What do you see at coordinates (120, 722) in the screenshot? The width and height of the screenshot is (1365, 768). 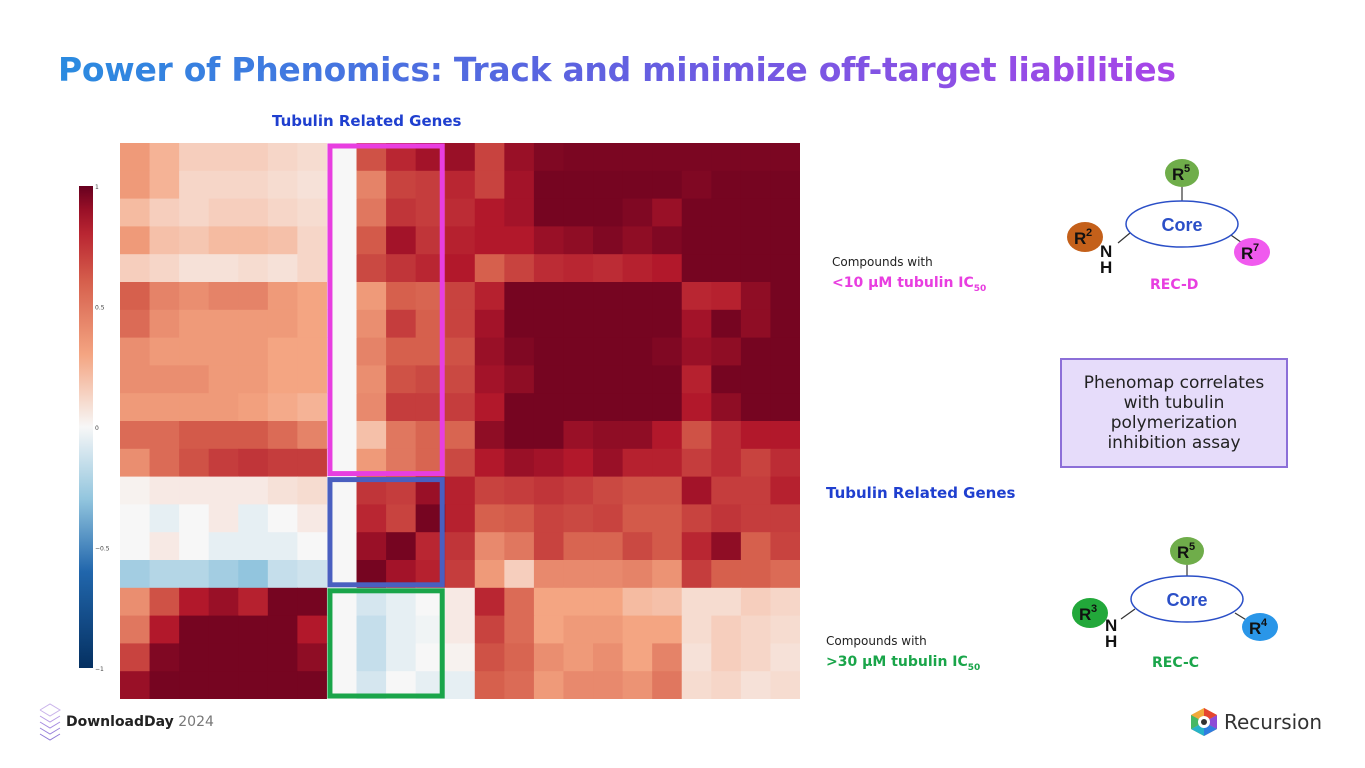 I see `downloadday-name: DownloadDay` at bounding box center [120, 722].